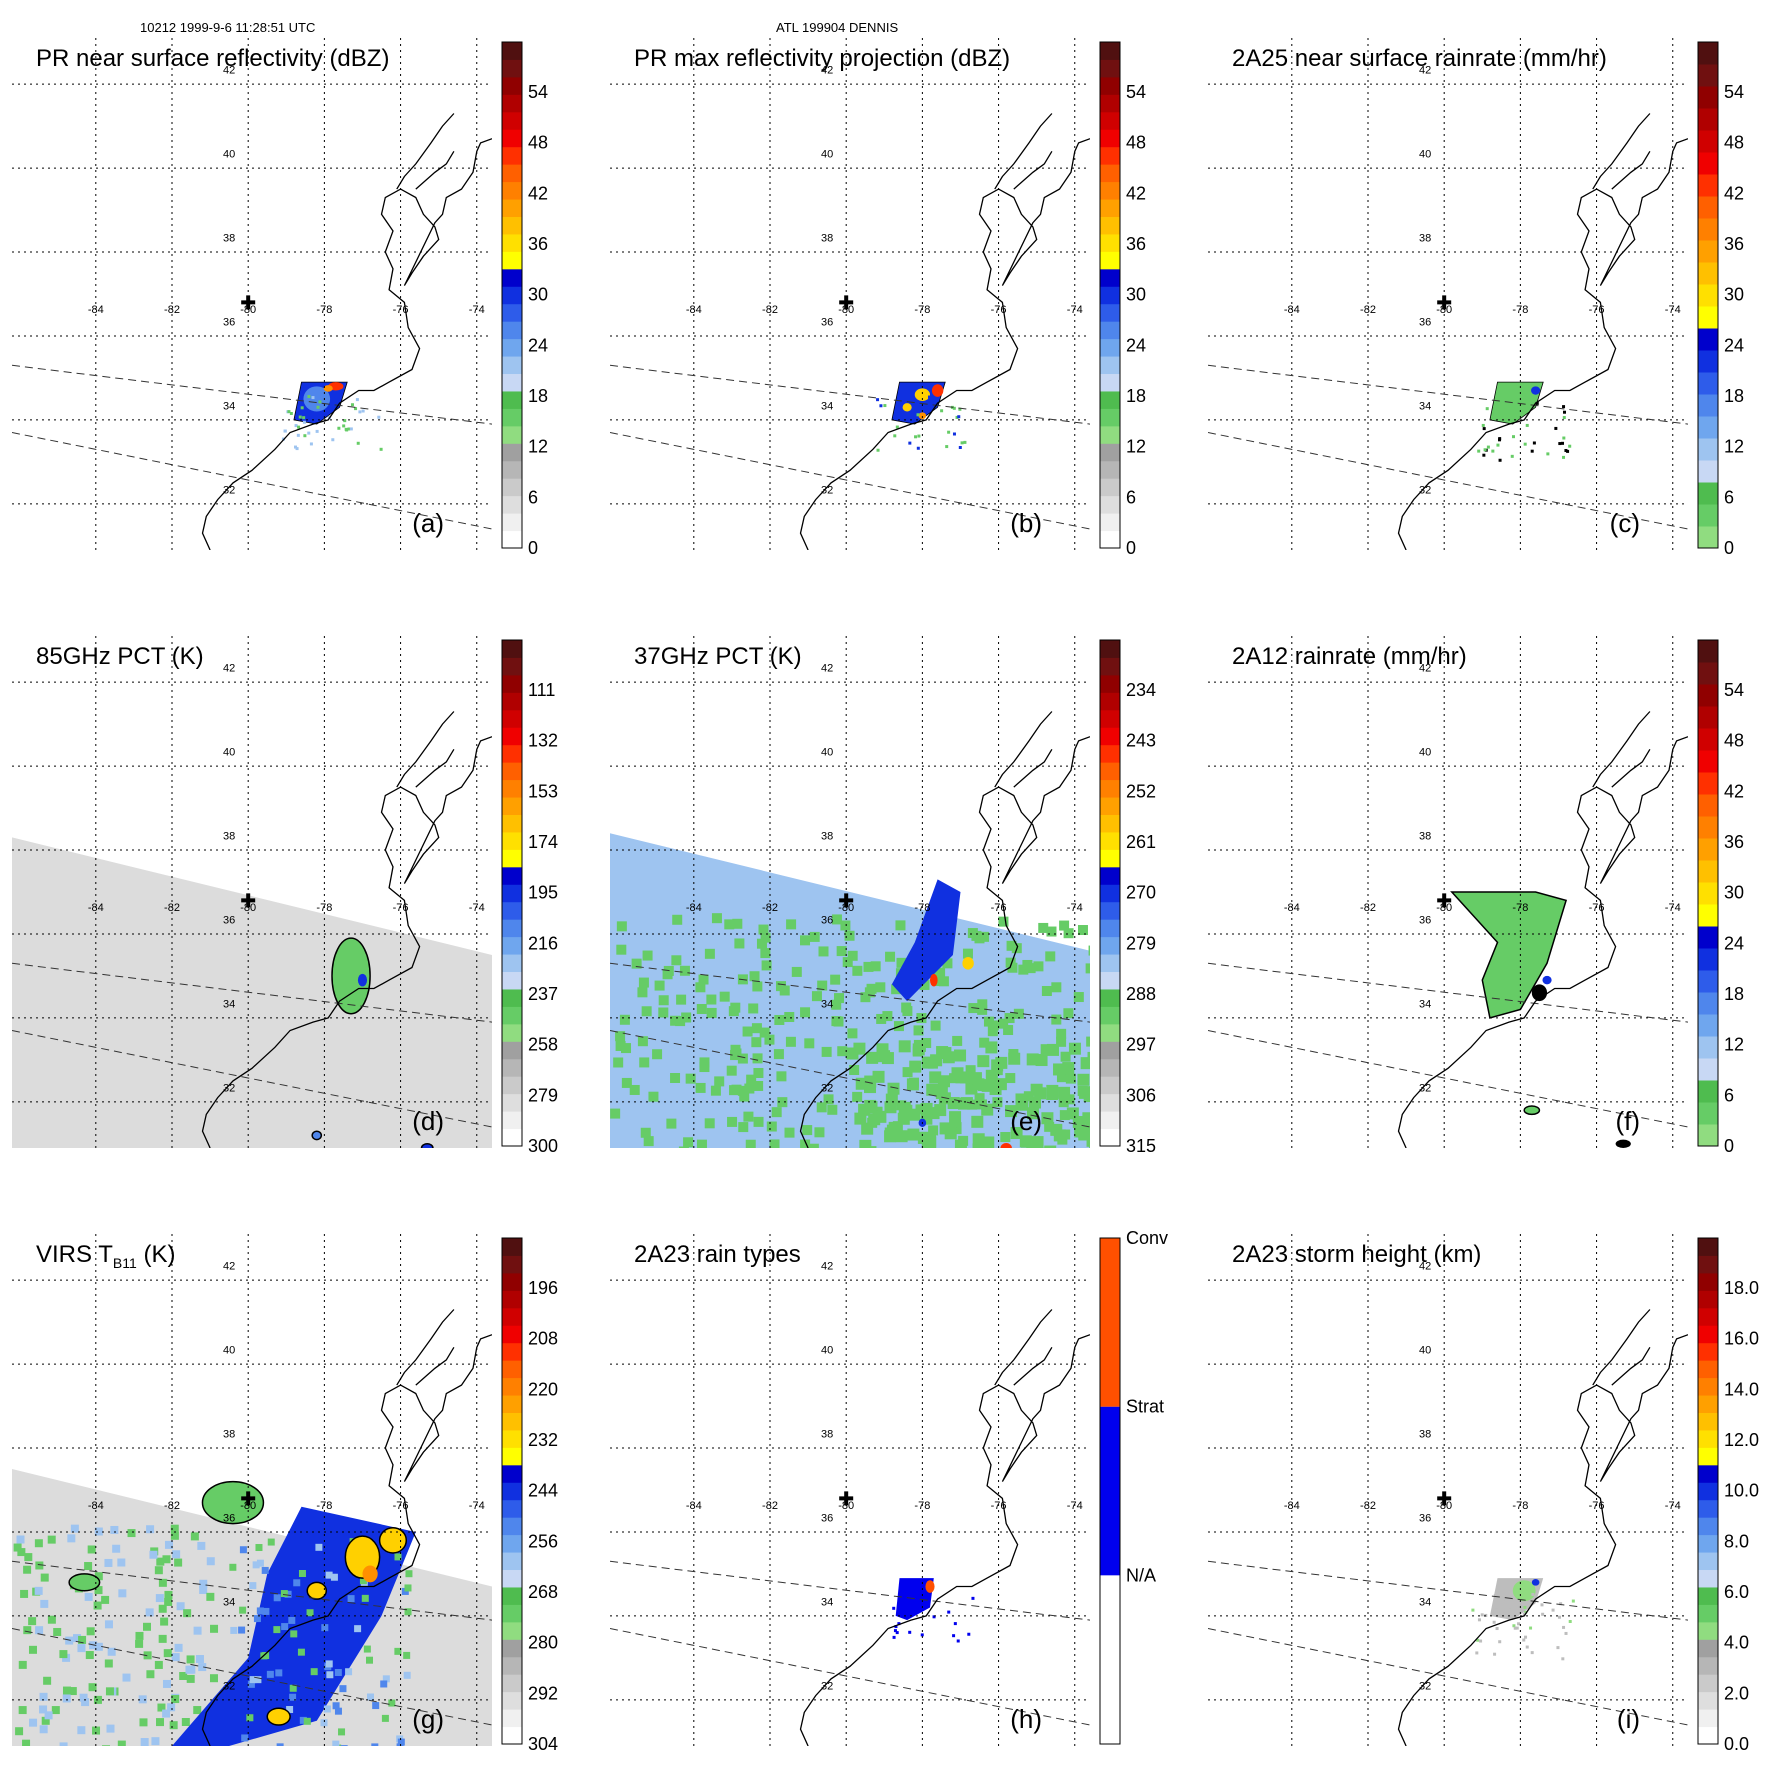 The width and height of the screenshot is (1771, 1771). I want to click on colorbar-tick-label: 216, so click(543, 943).